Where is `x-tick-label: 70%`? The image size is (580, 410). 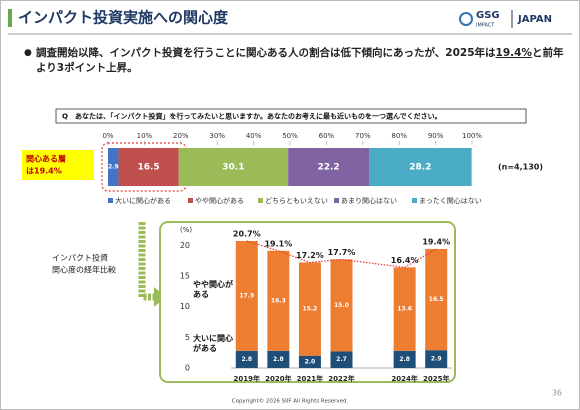 x-tick-label: 70% is located at coordinates (363, 136).